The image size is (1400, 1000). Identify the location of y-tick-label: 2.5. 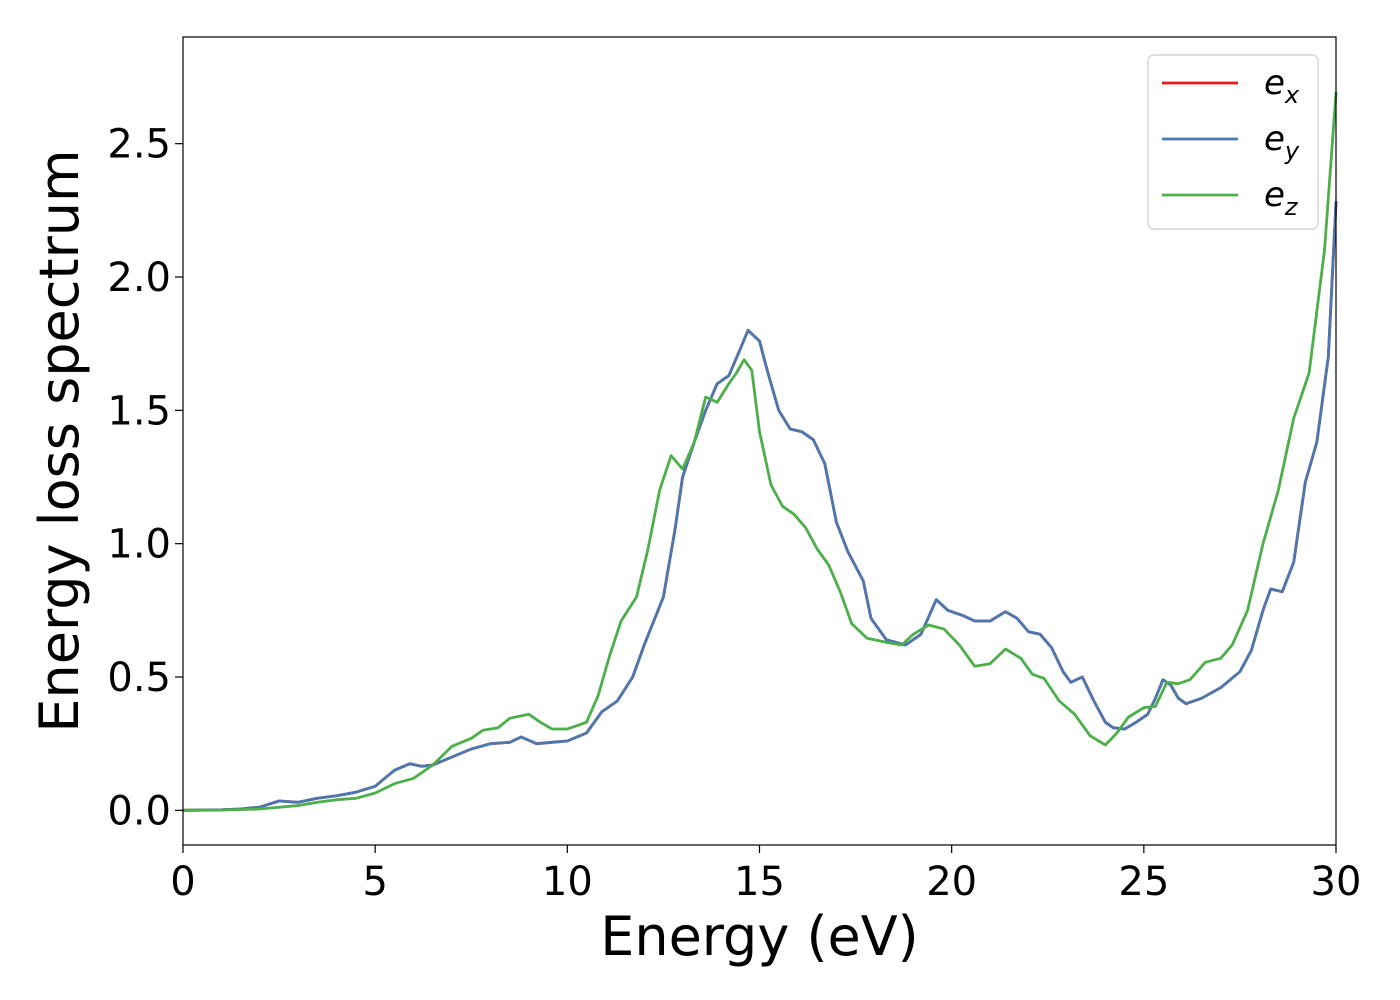
(139, 145).